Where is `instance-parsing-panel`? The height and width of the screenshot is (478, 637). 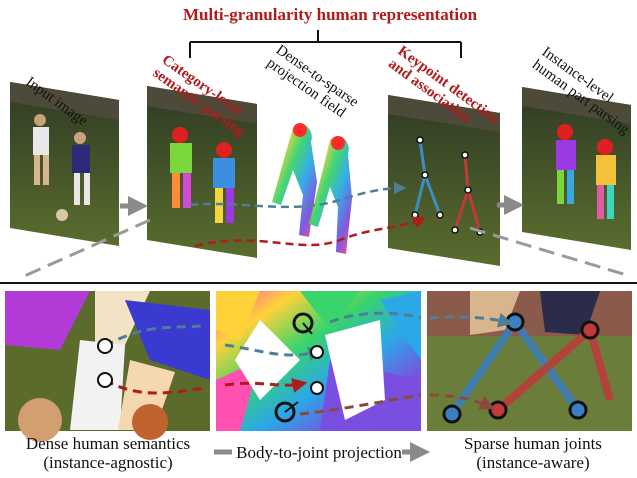 instance-parsing-panel is located at coordinates (576, 168).